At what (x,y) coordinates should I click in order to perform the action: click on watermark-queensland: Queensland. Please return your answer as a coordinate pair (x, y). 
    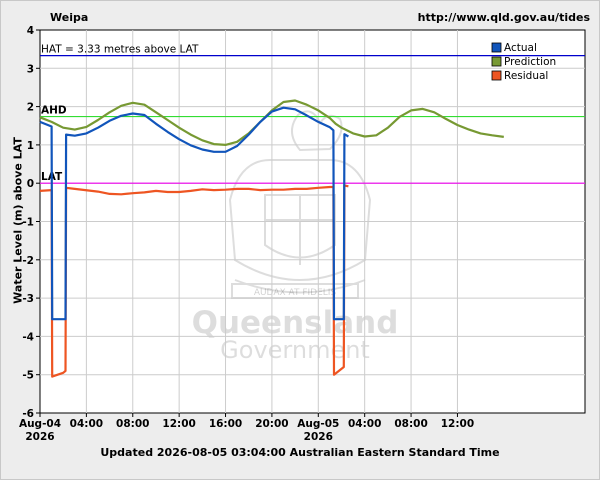
    Looking at the image, I should click on (295, 323).